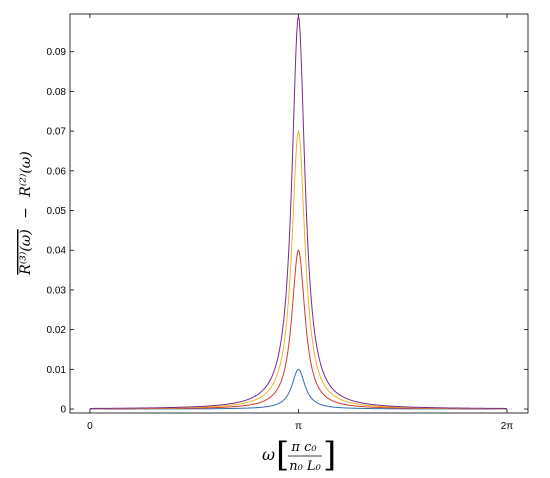  I want to click on y-tick-label: 0, so click(63, 410).